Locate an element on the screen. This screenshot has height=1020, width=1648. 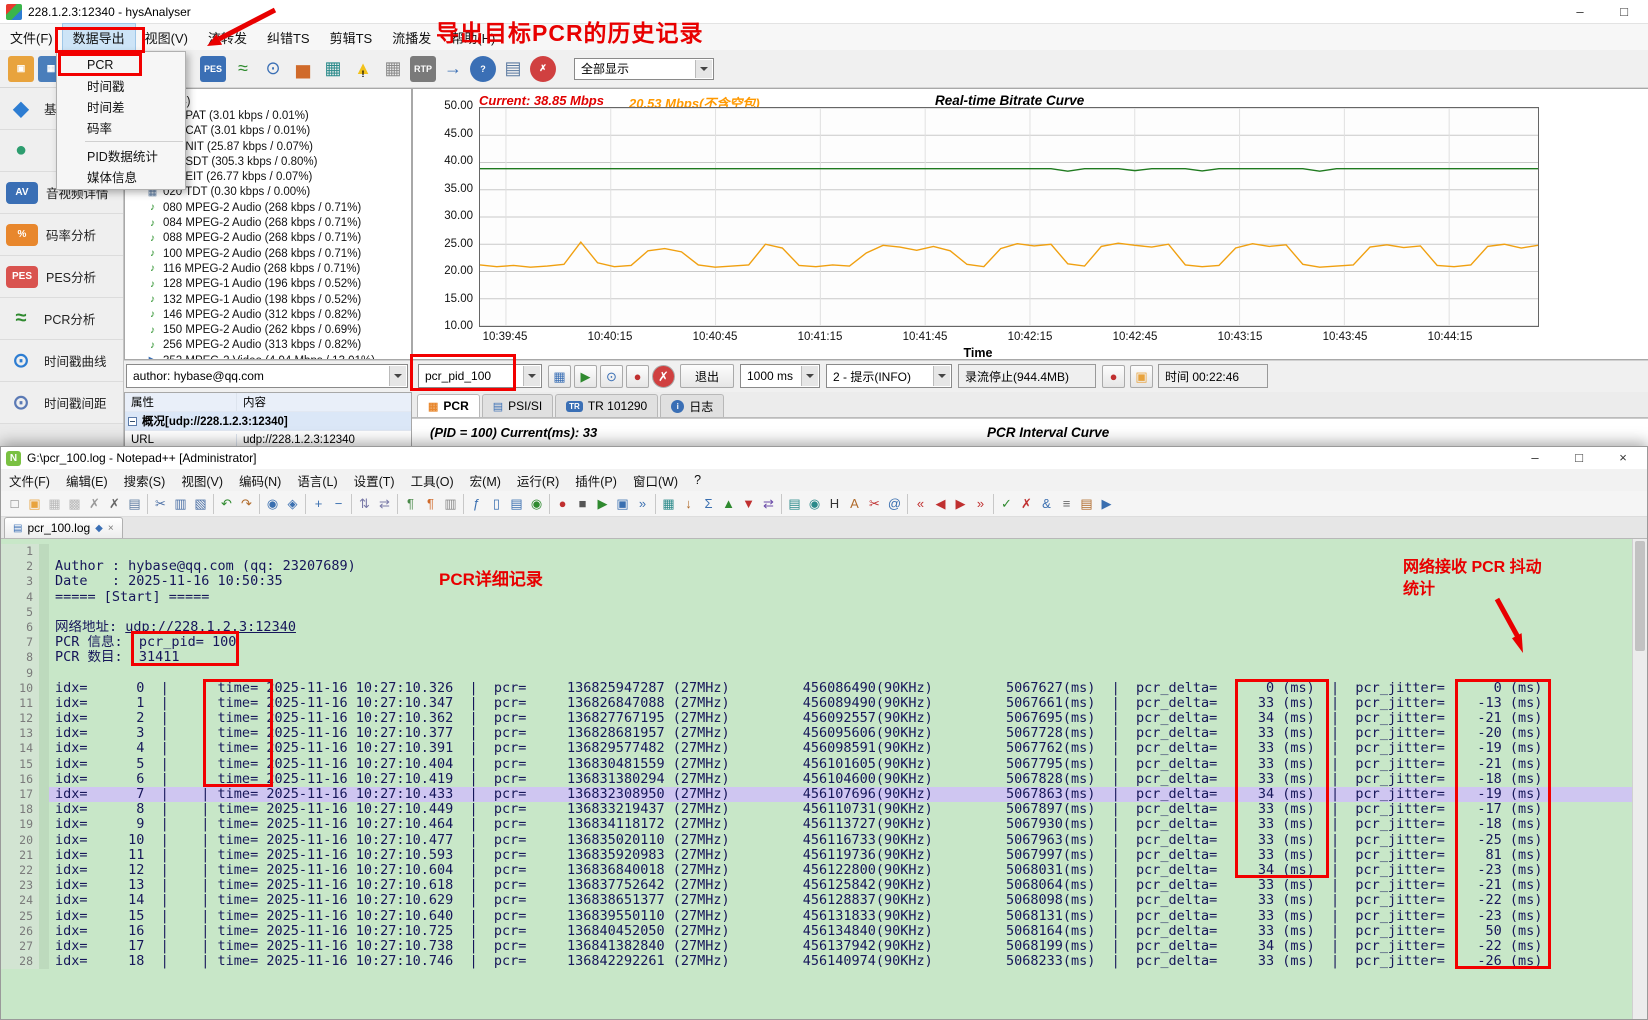
tree-item: ▶ 352 MPEG-2 Video (4.94 Mbps / 13.01%) is located at coordinates (270, 356).